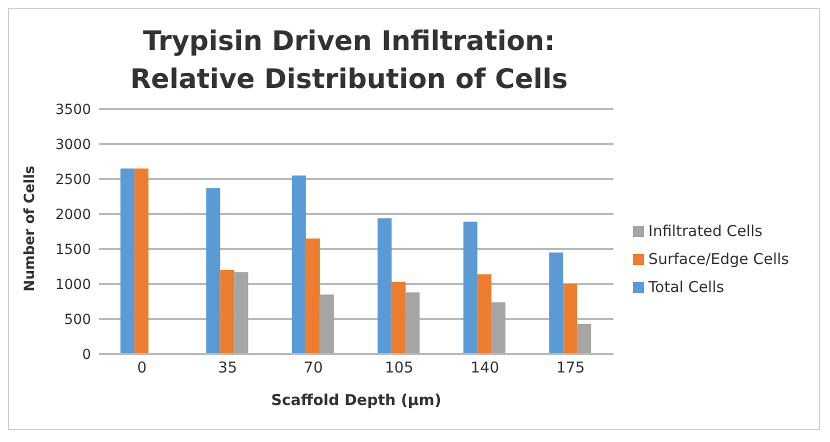 The width and height of the screenshot is (830, 442). I want to click on y-axis-title: Number of Cells, so click(30, 229).